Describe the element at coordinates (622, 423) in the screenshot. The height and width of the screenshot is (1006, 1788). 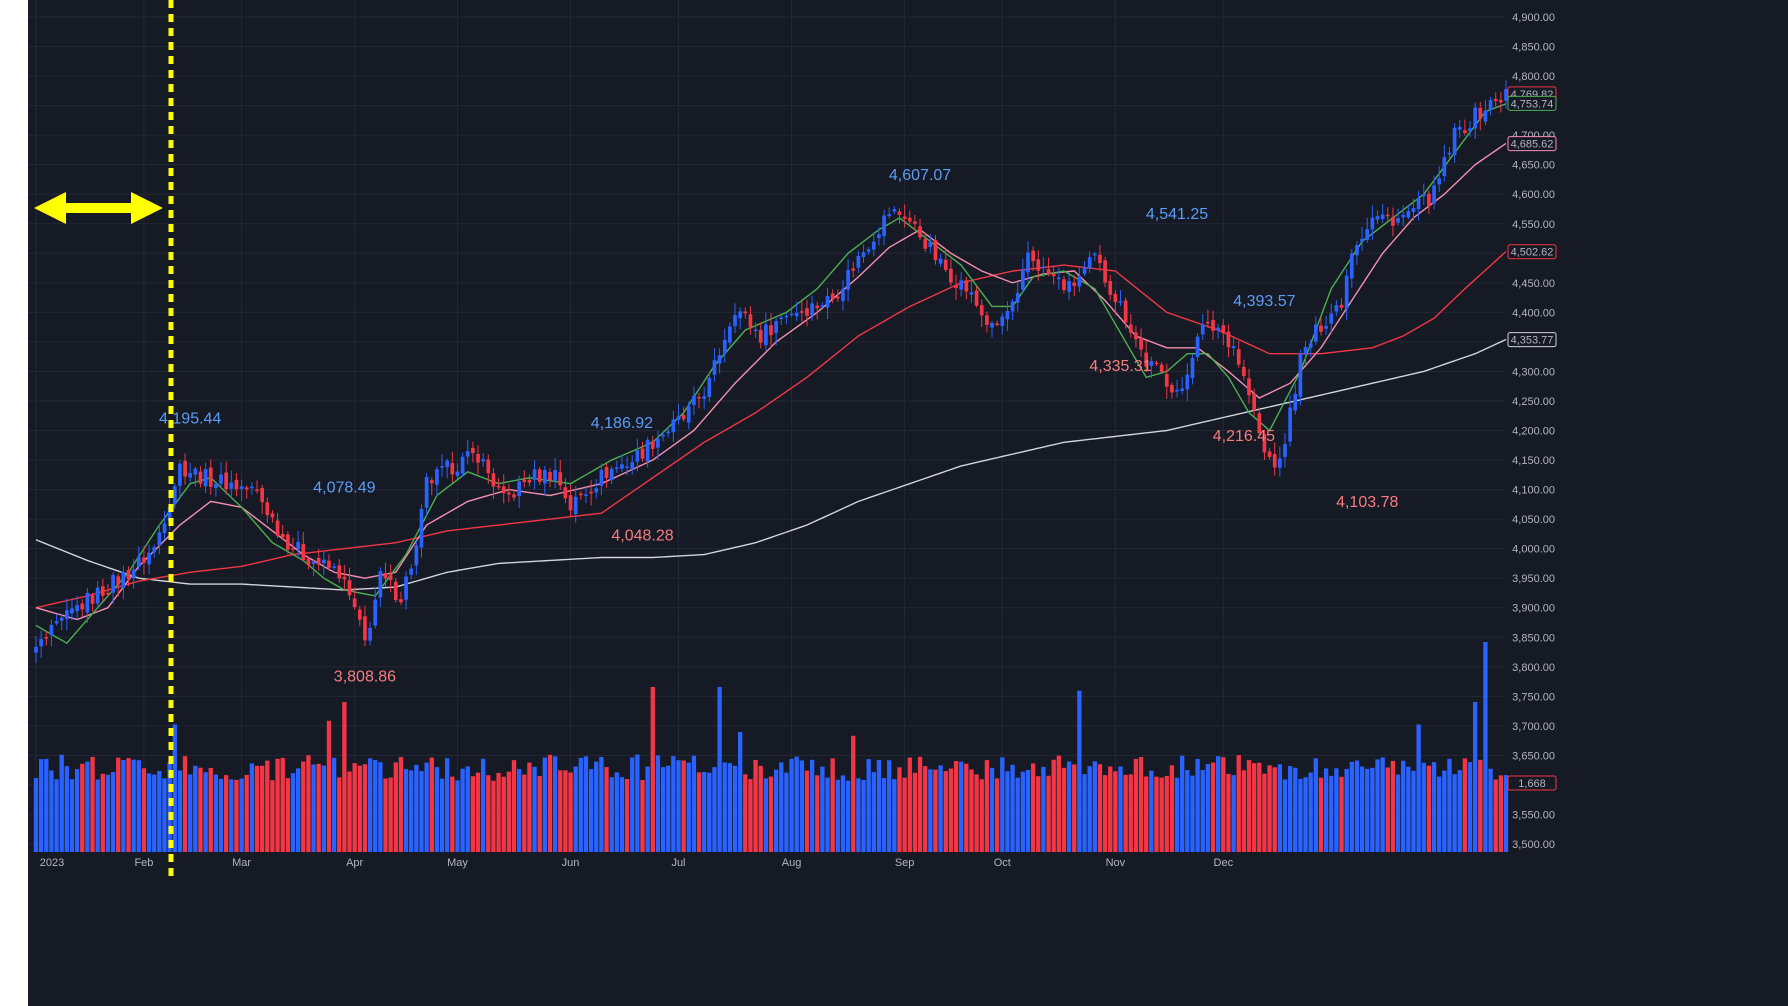
I see `price-annotation: 4,186.92` at that location.